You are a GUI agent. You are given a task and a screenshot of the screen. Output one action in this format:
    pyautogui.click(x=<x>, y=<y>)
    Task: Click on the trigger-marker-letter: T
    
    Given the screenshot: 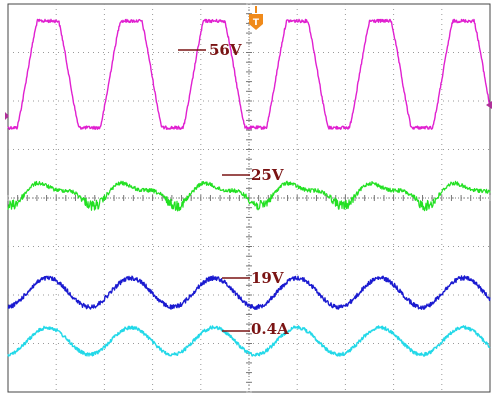 What is the action you would take?
    pyautogui.click(x=256, y=23)
    